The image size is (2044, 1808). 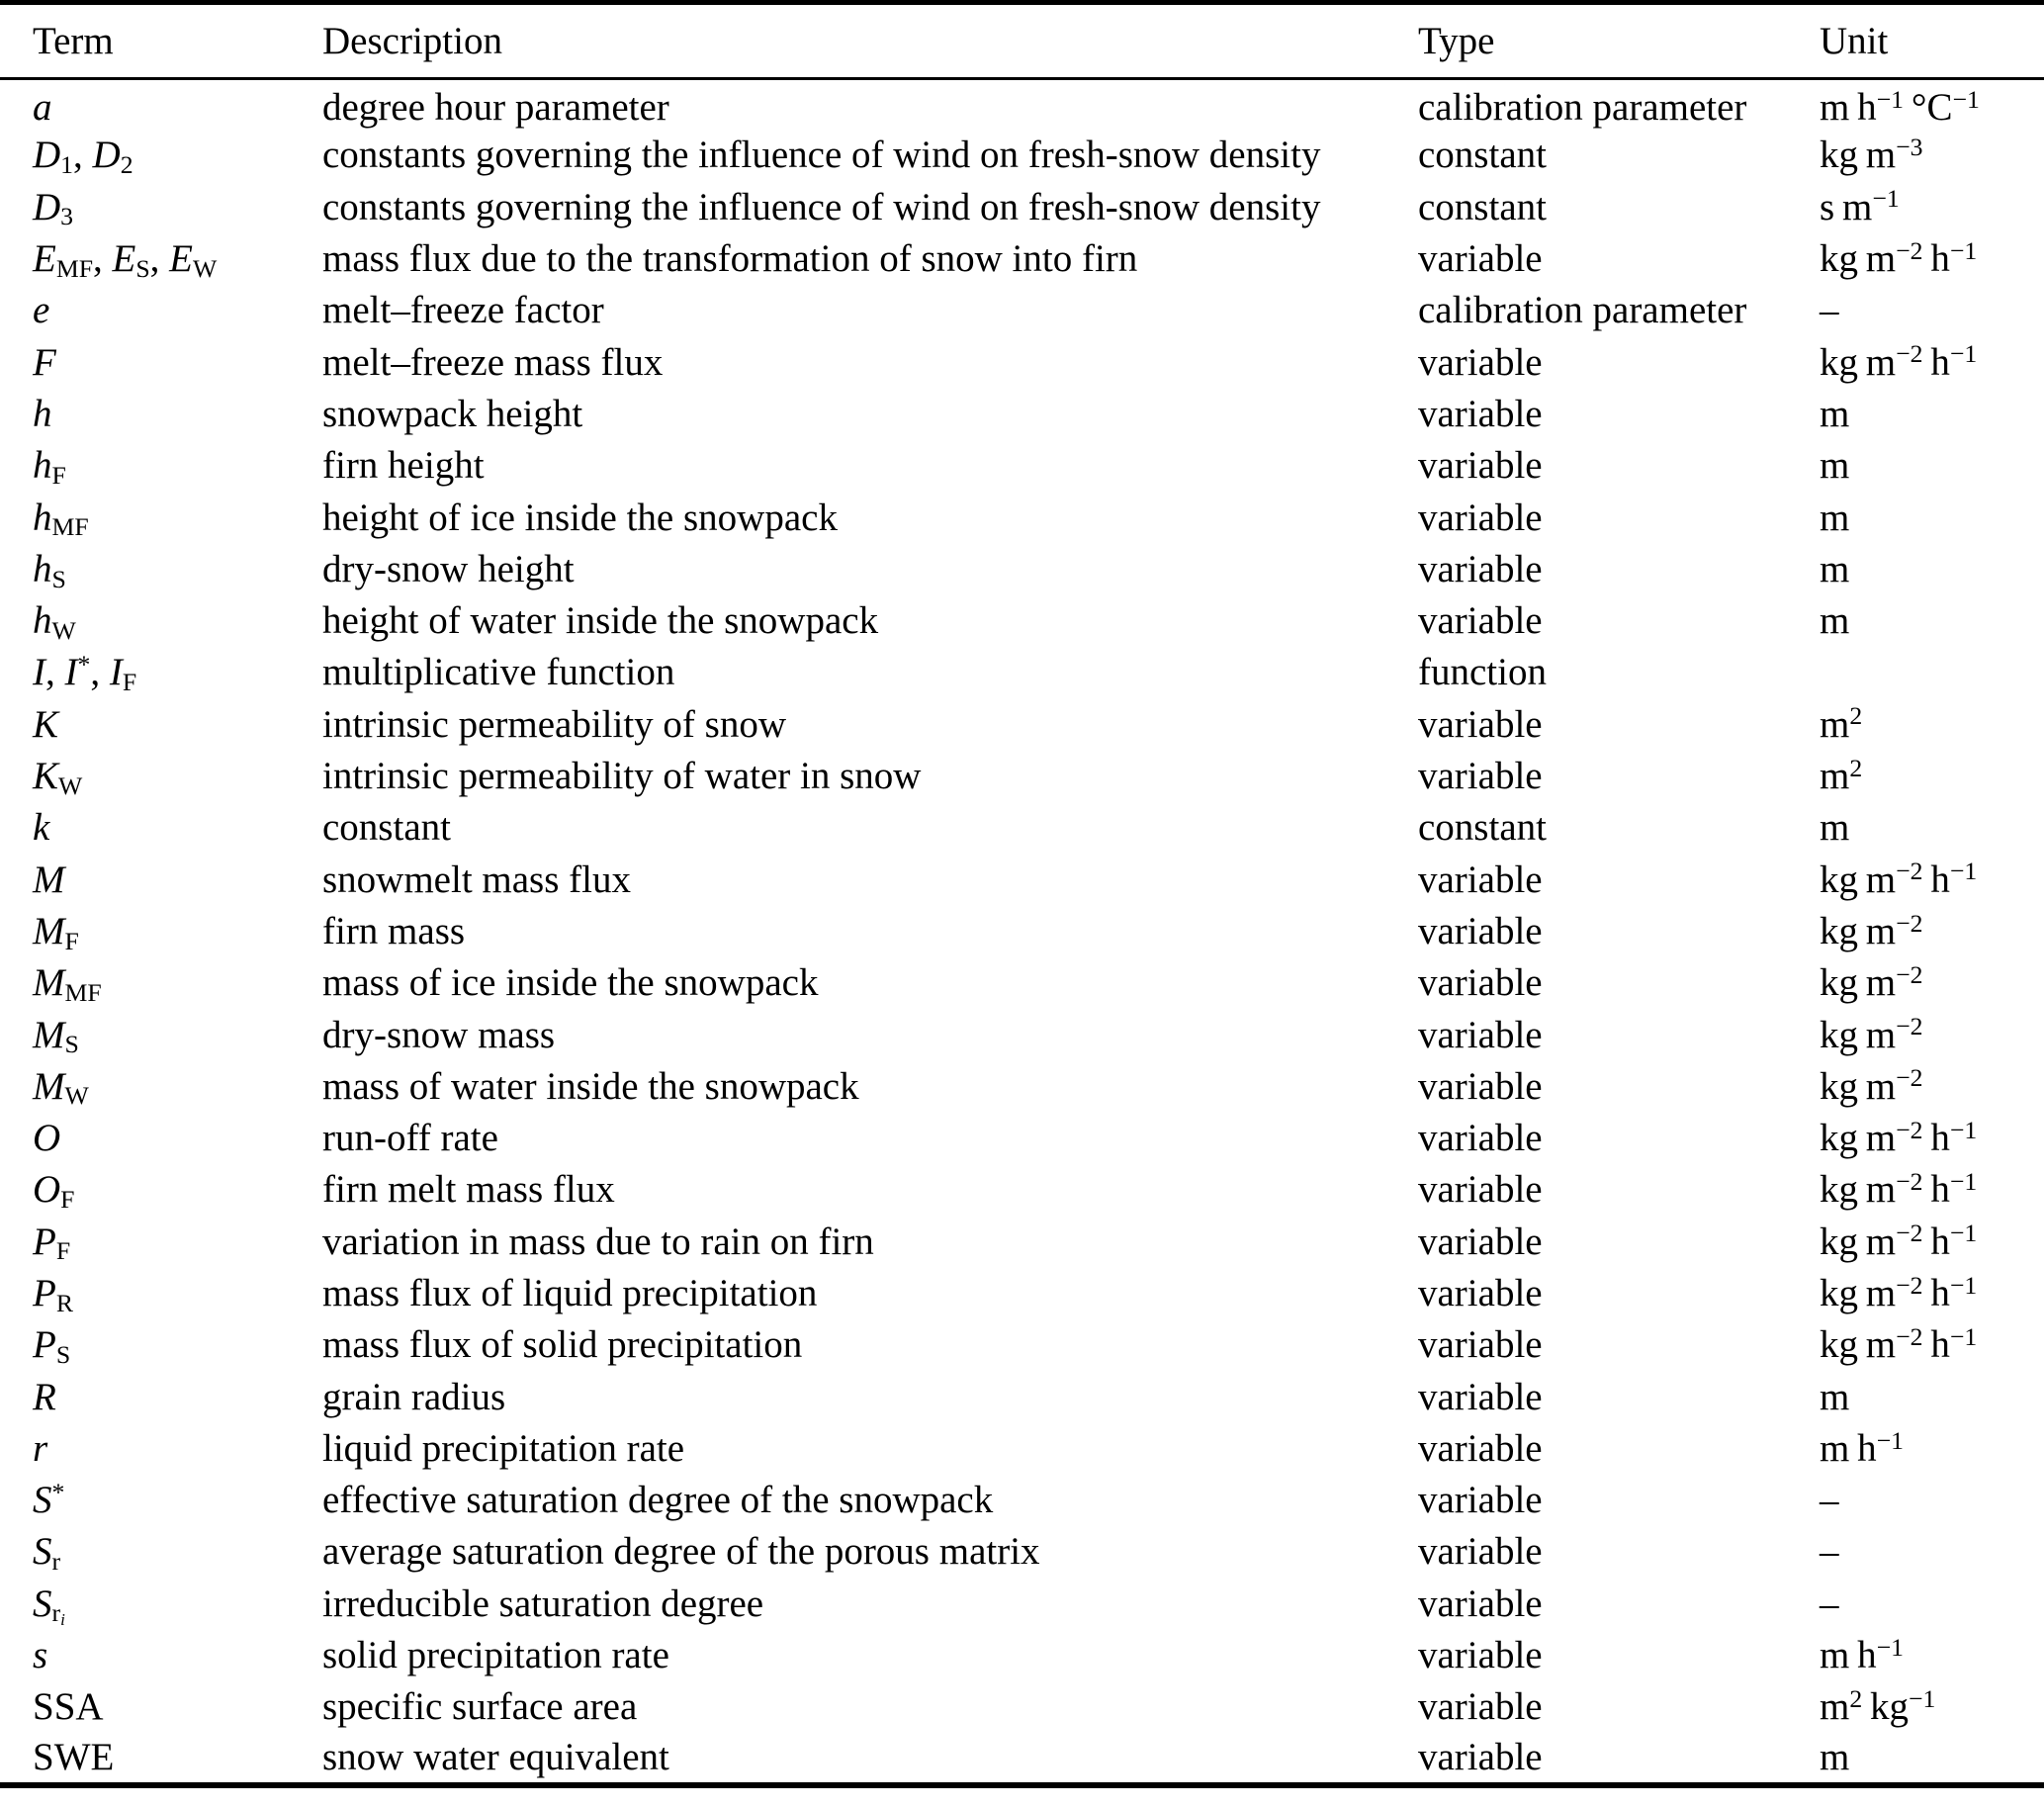 I want to click on table-row: hF firn height variable m, so click(x=1022, y=467).